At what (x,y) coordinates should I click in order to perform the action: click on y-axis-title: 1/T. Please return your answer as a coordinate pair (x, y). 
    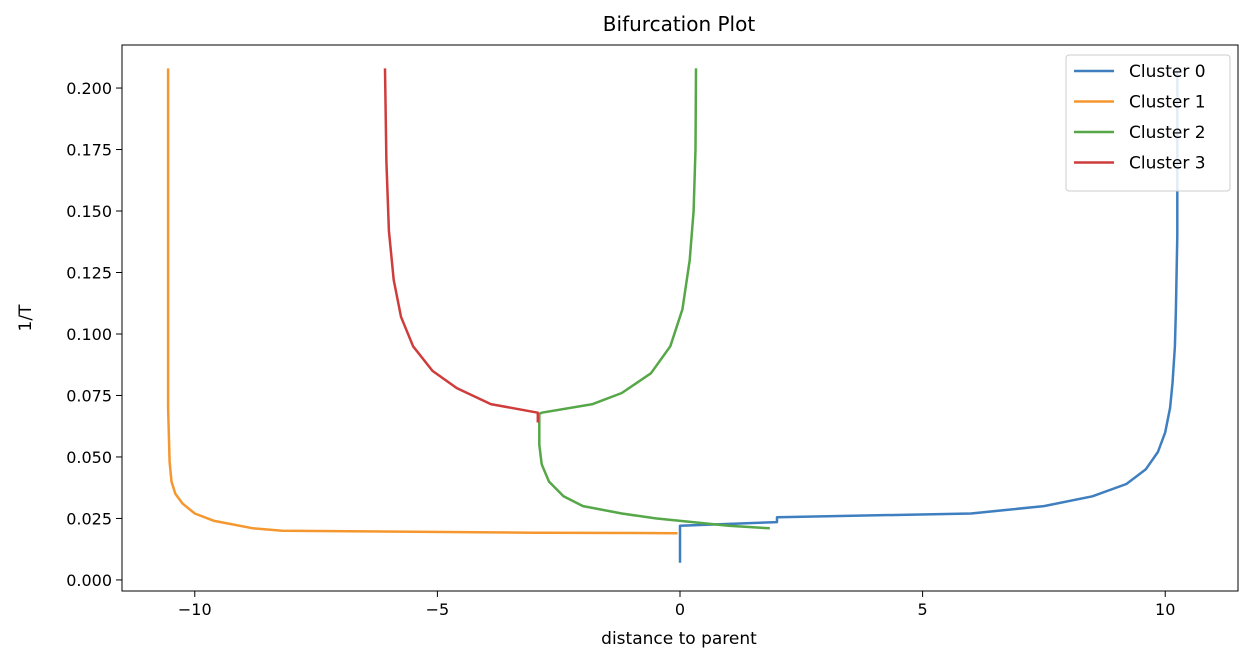
    Looking at the image, I should click on (26, 318).